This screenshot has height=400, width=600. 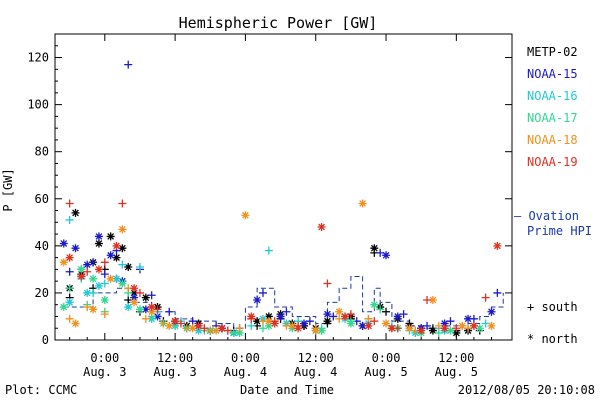 What do you see at coordinates (8, 189) in the screenshot?
I see `y-axis-label: P [GW]` at bounding box center [8, 189].